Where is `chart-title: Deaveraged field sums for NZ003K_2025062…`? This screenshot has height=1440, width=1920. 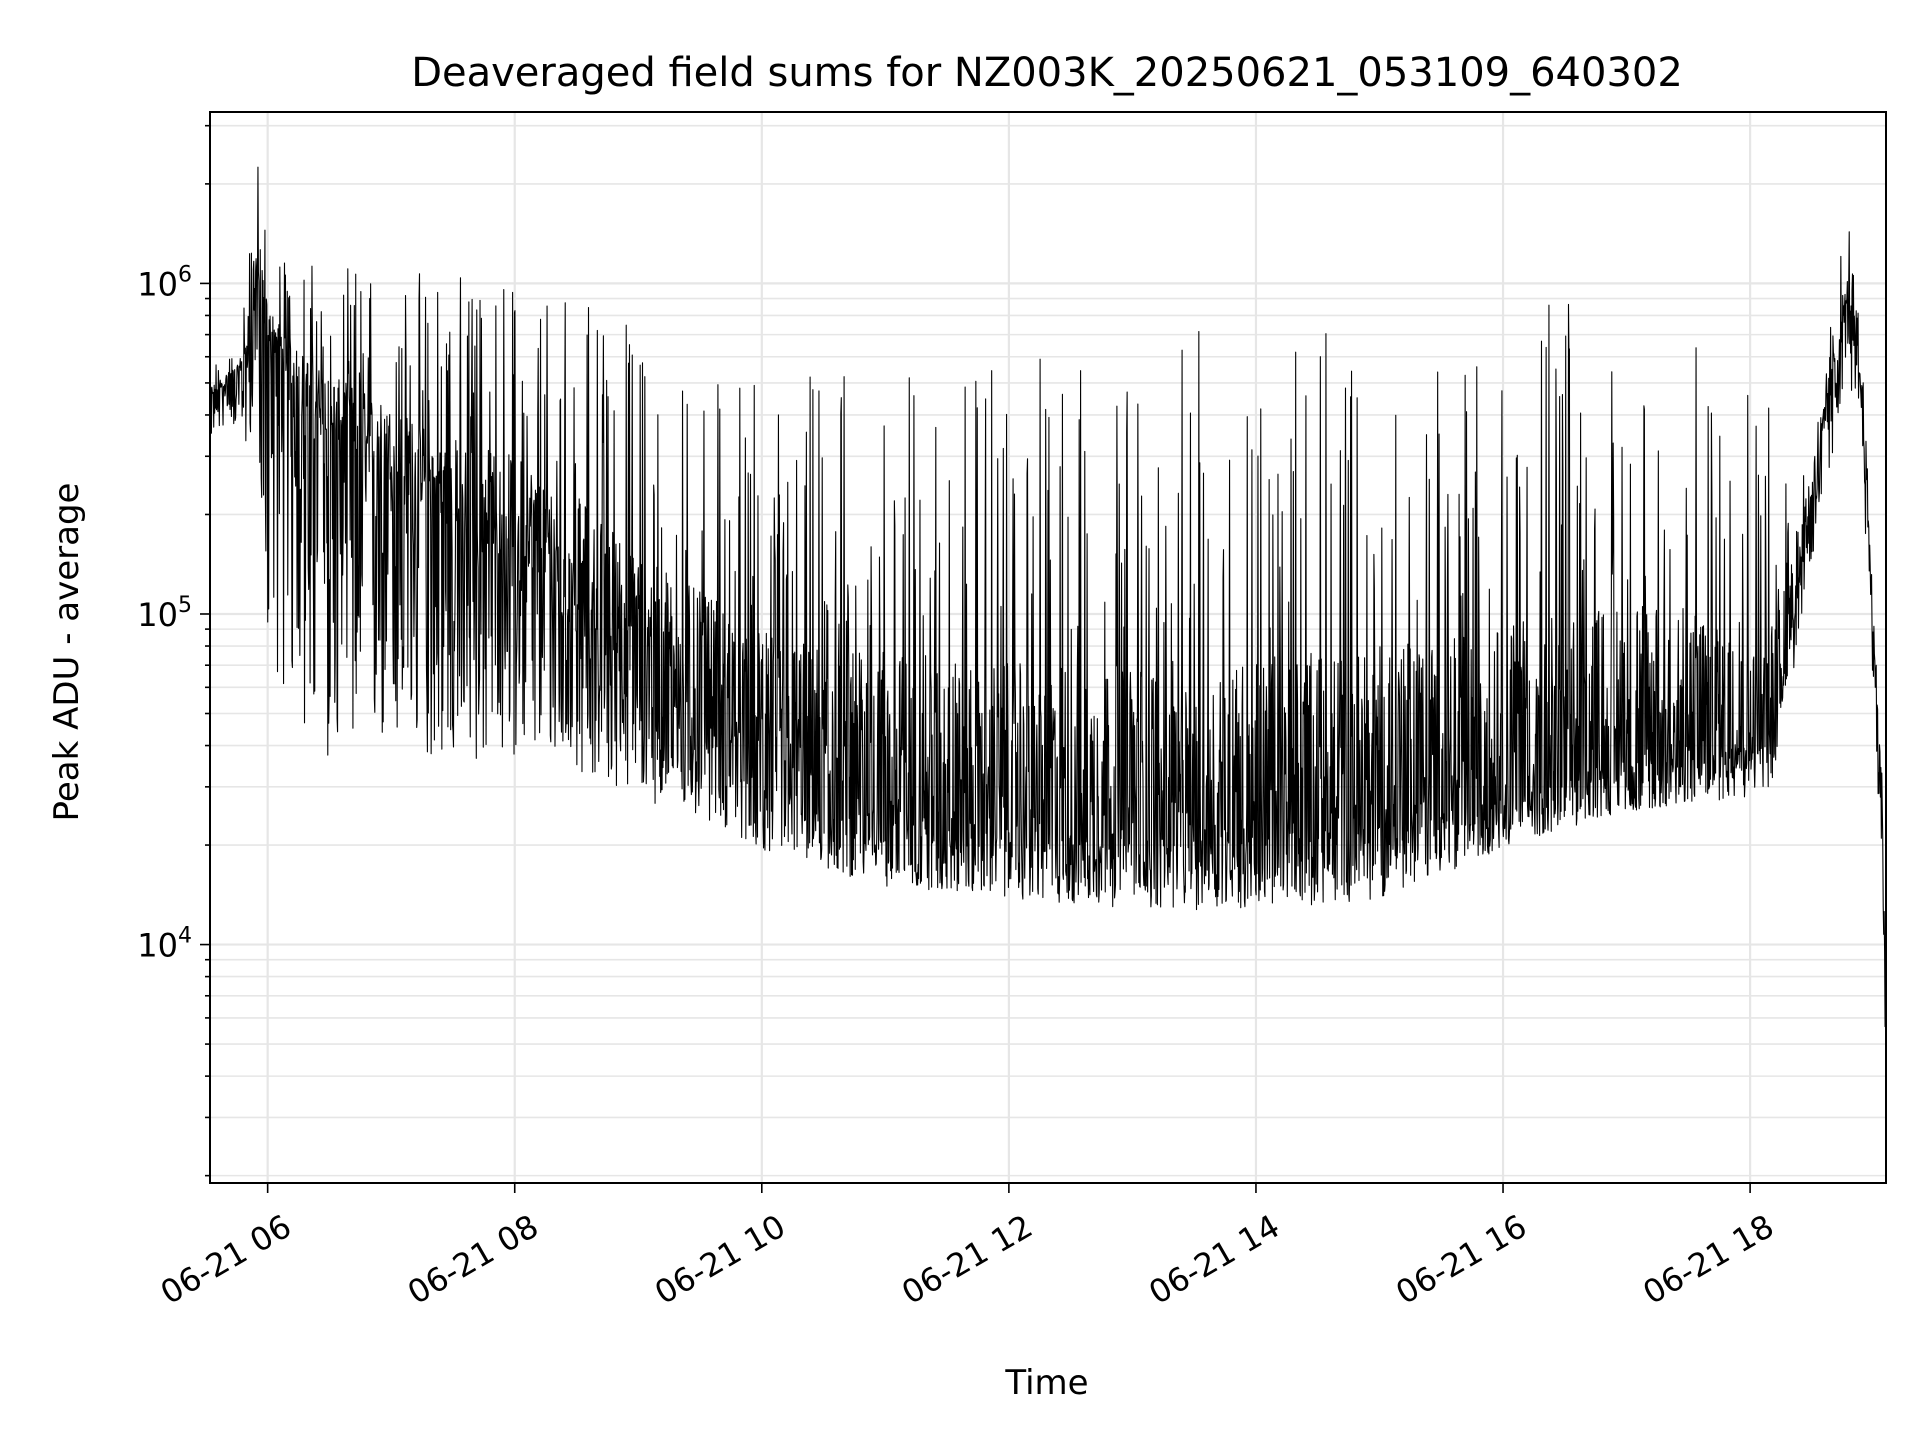
chart-title: Deaveraged field sums for NZ003K_2025062… is located at coordinates (1047, 73).